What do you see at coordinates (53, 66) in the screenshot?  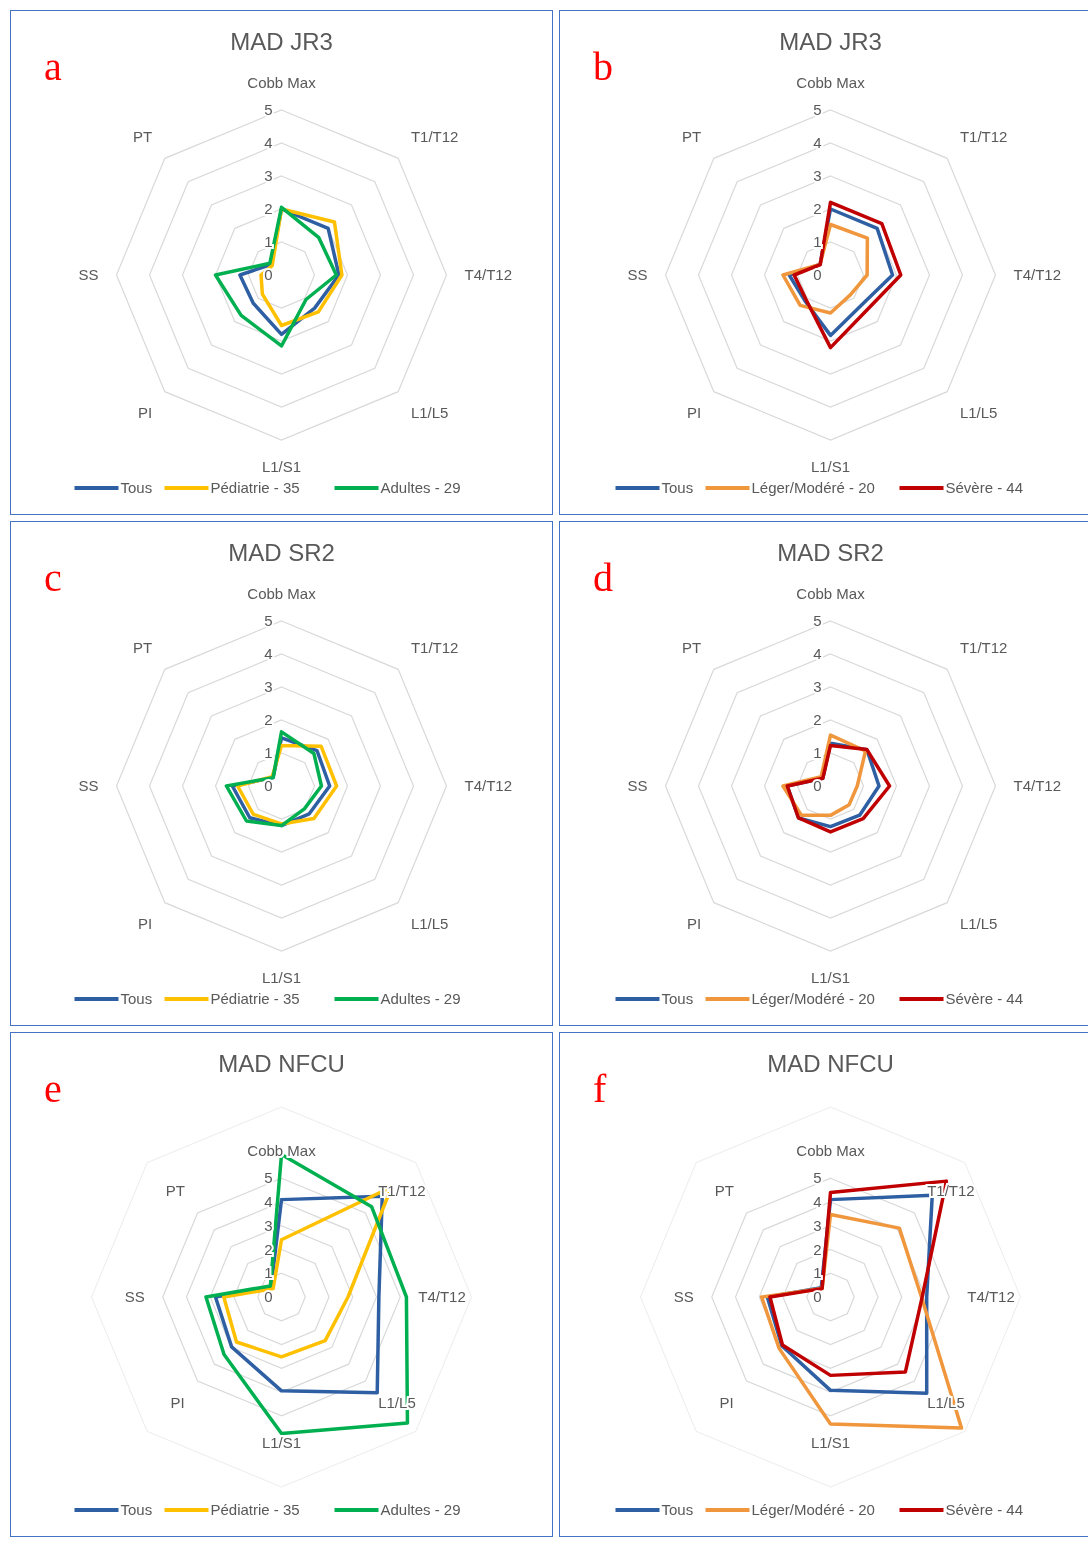 I see `text: a` at bounding box center [53, 66].